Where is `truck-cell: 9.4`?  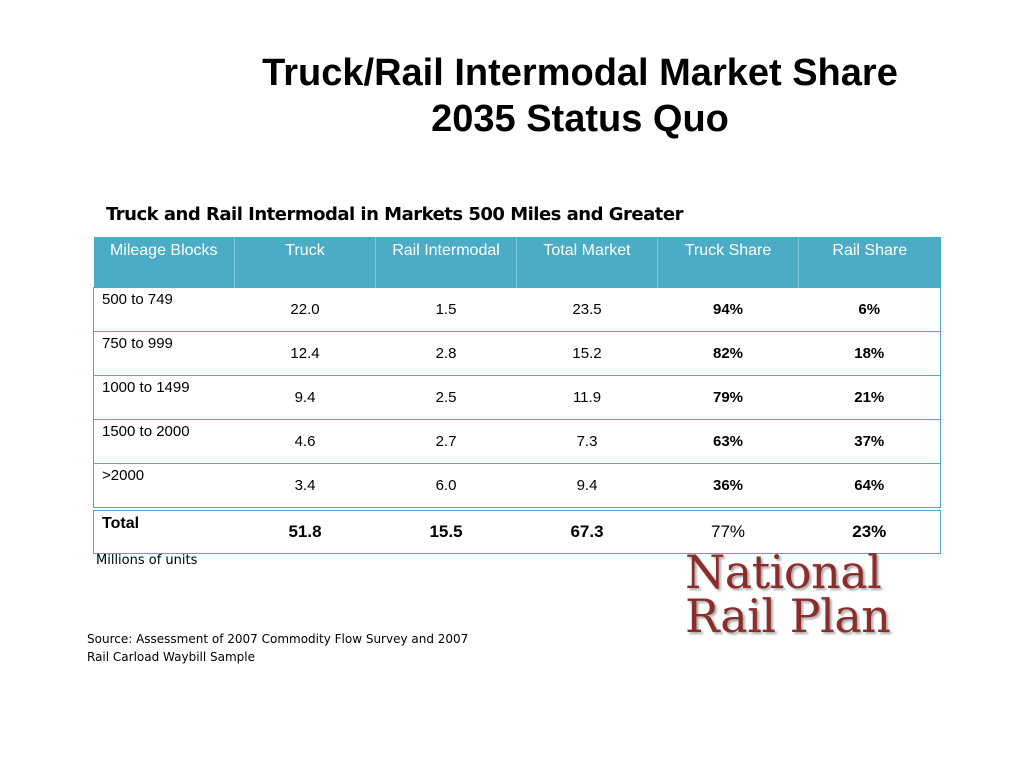
truck-cell: 9.4 is located at coordinates (305, 397).